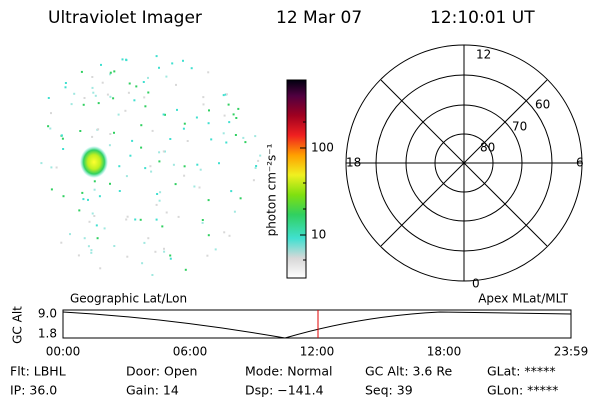  What do you see at coordinates (580, 163) in the screenshot?
I see `mlt-label: 6` at bounding box center [580, 163].